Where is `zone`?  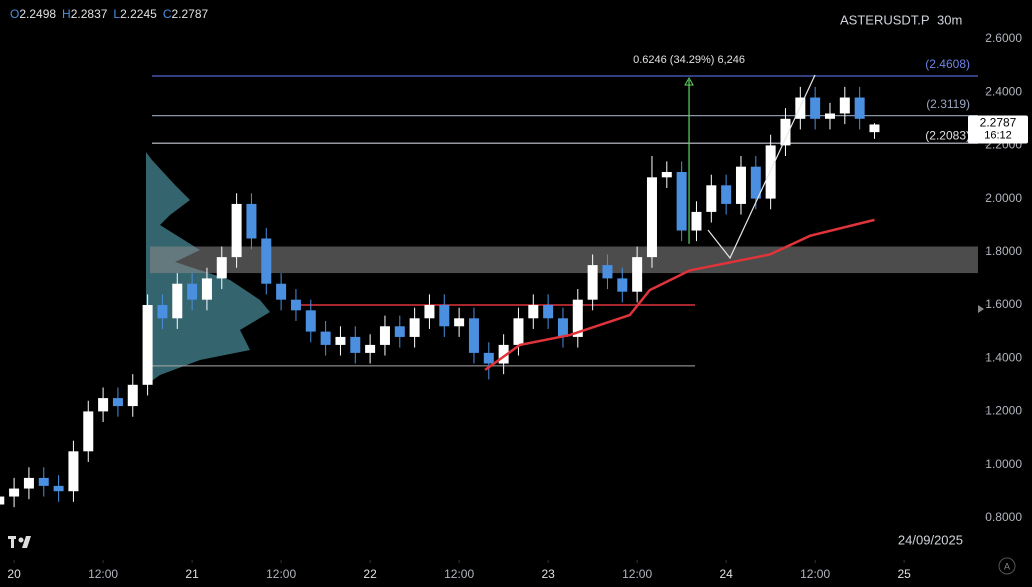
zone is located at coordinates (564, 260).